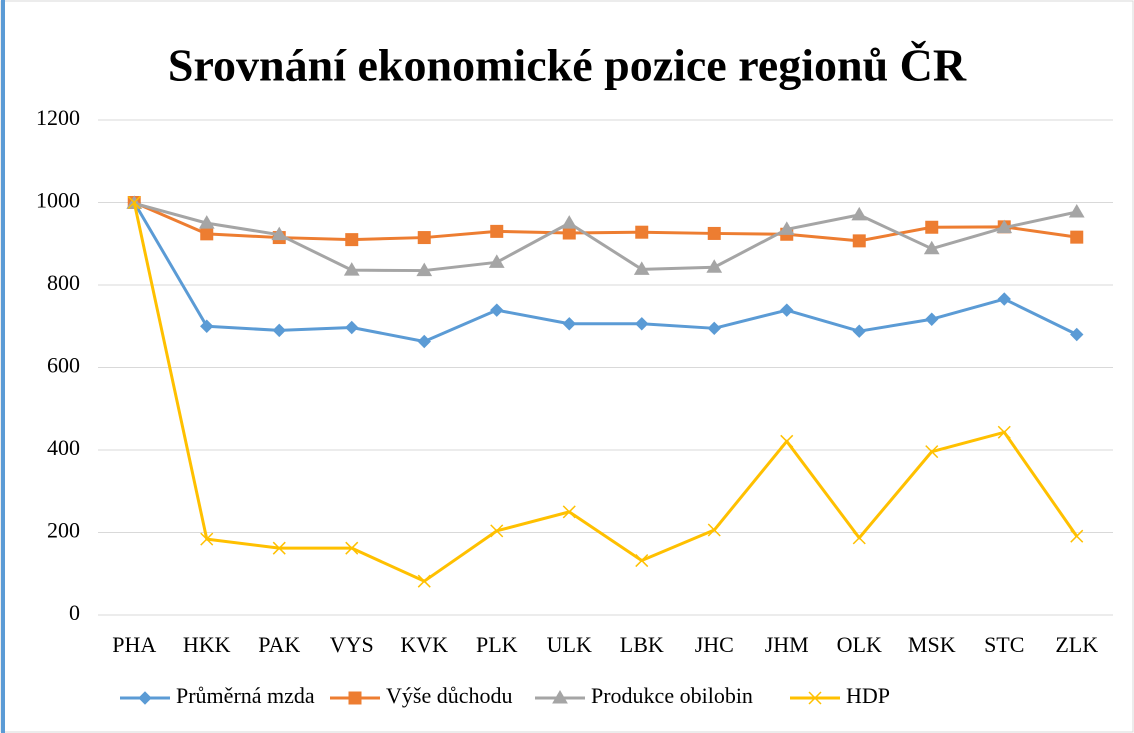  Describe the element at coordinates (449, 695) in the screenshot. I see `legend-label: Výše důchodu` at that location.